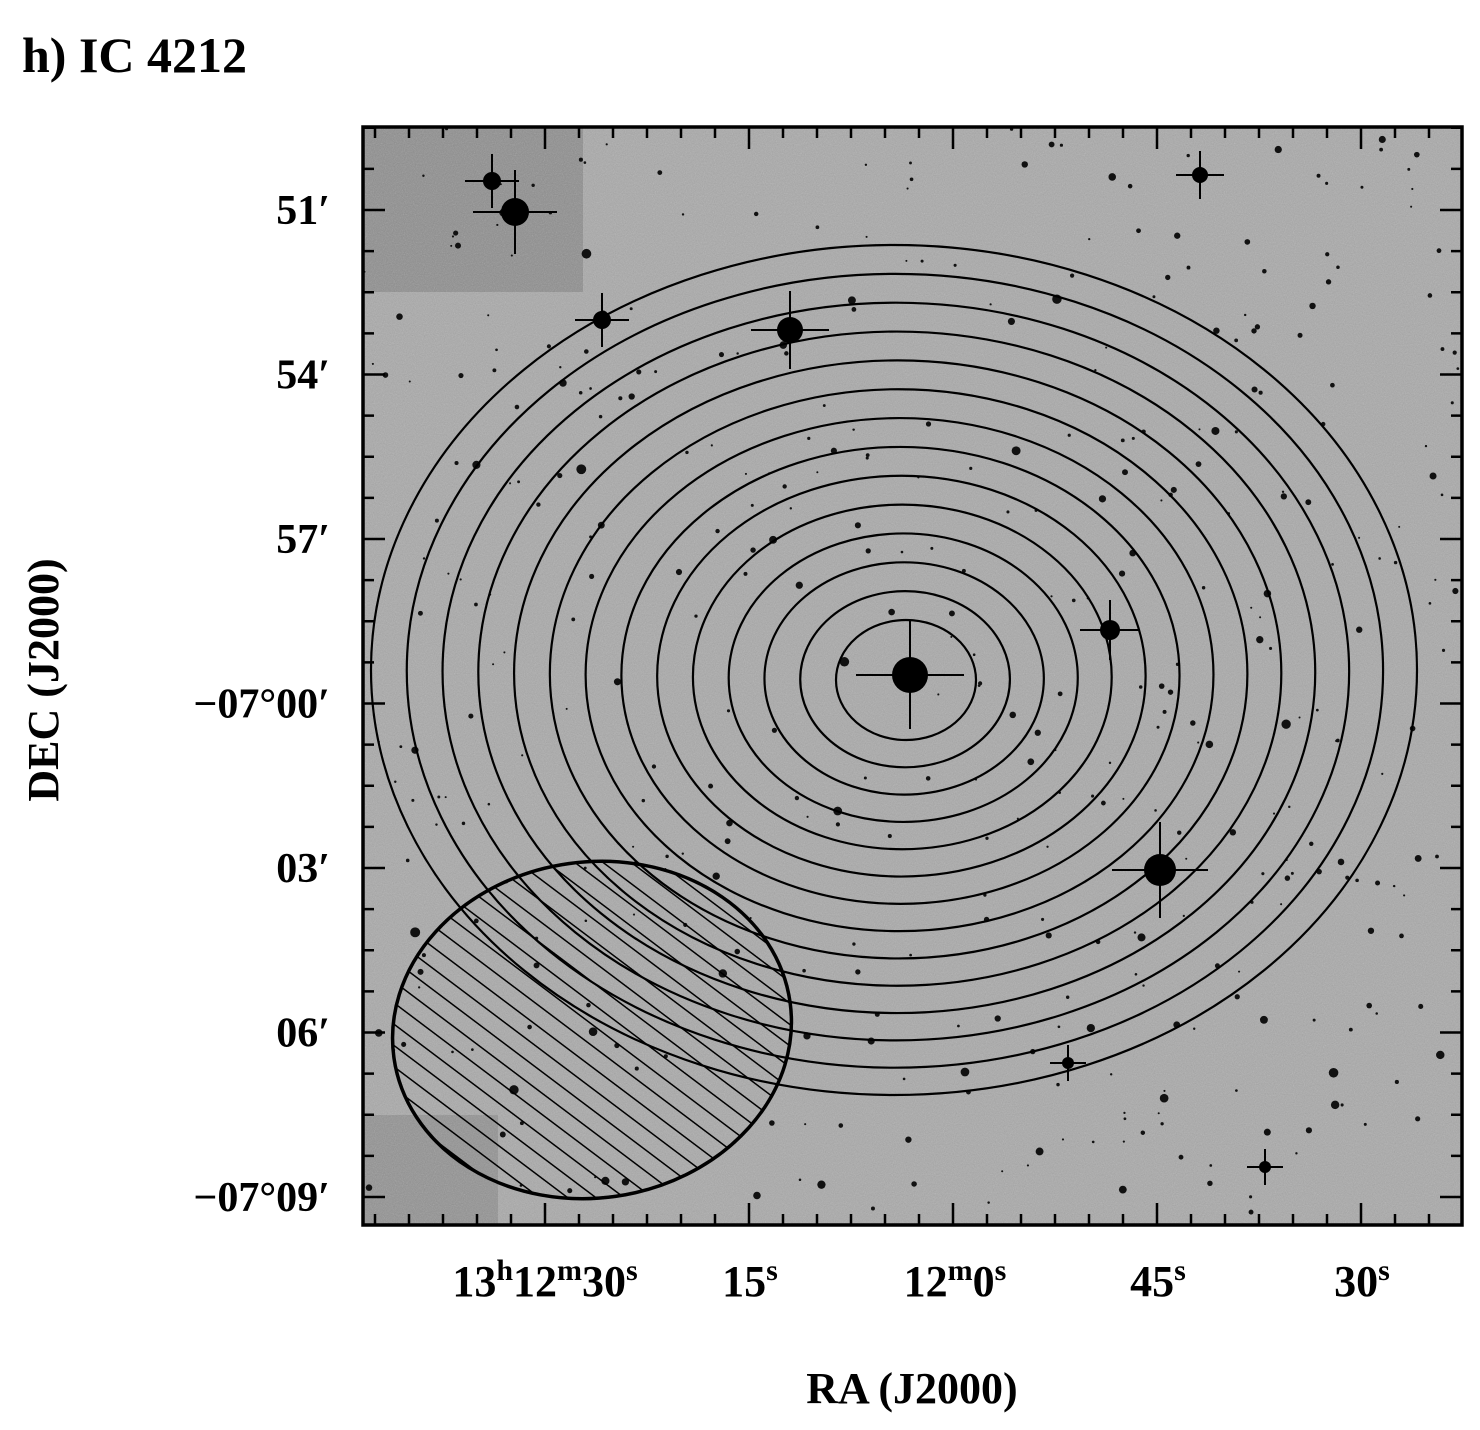 The width and height of the screenshot is (1480, 1430). What do you see at coordinates (261, 705) in the screenshot?
I see `y-tick-label: −07°00′` at bounding box center [261, 705].